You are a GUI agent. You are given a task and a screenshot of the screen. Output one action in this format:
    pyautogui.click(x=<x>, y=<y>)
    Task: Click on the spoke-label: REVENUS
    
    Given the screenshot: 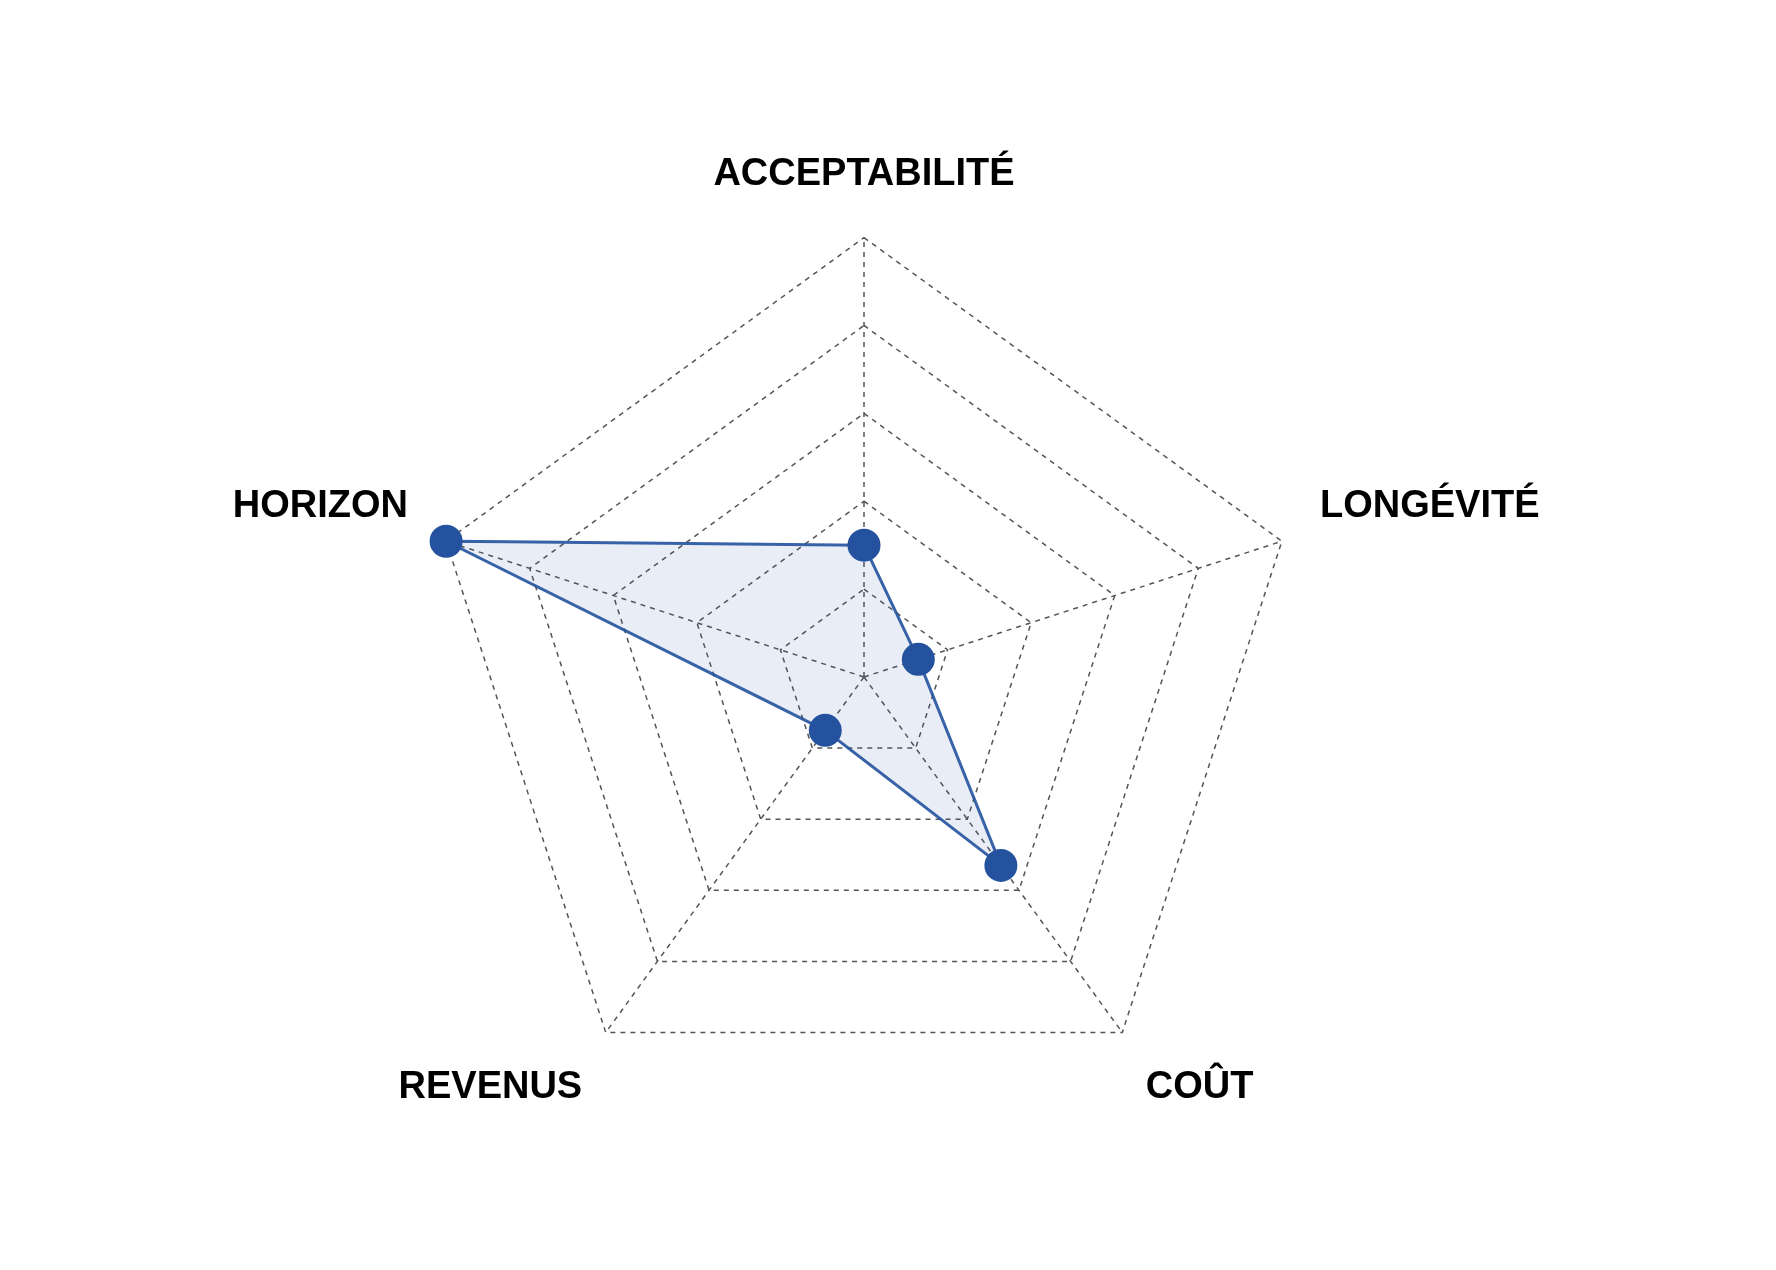 What is the action you would take?
    pyautogui.click(x=490, y=1085)
    